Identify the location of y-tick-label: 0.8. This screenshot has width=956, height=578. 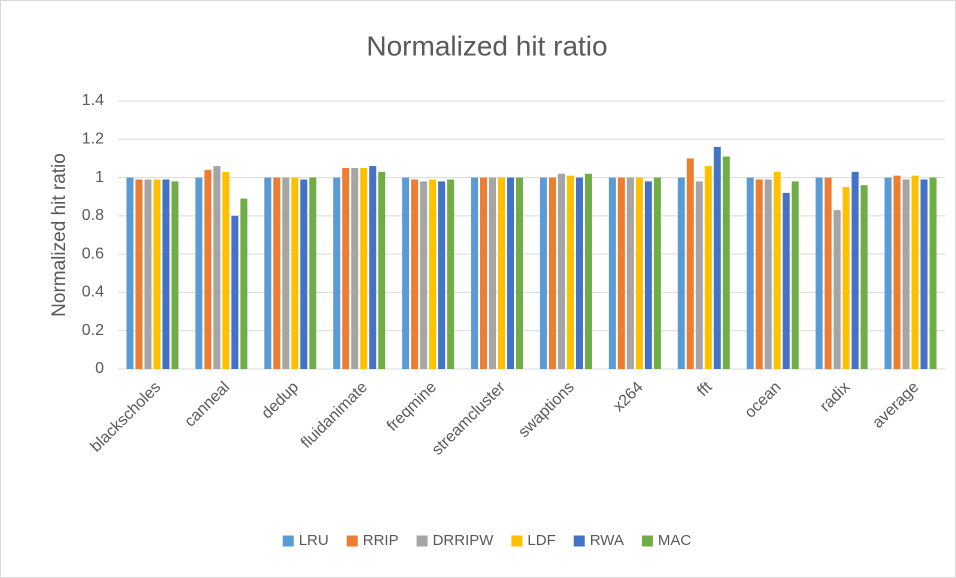
(93, 215).